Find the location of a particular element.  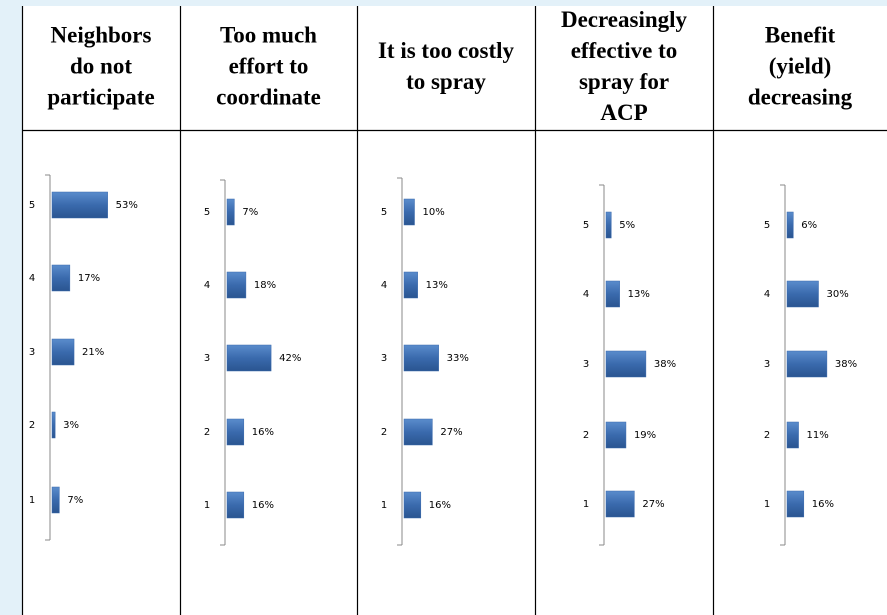

column-header: participate is located at coordinates (100, 96).